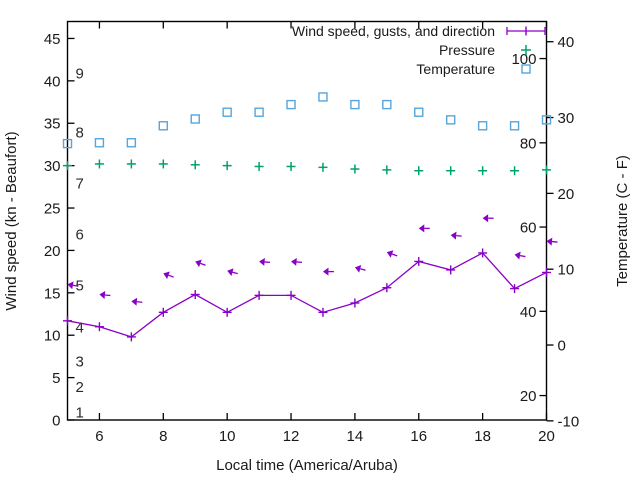 The image size is (640, 480). I want to click on y-tick-label: 30, so click(52, 166).